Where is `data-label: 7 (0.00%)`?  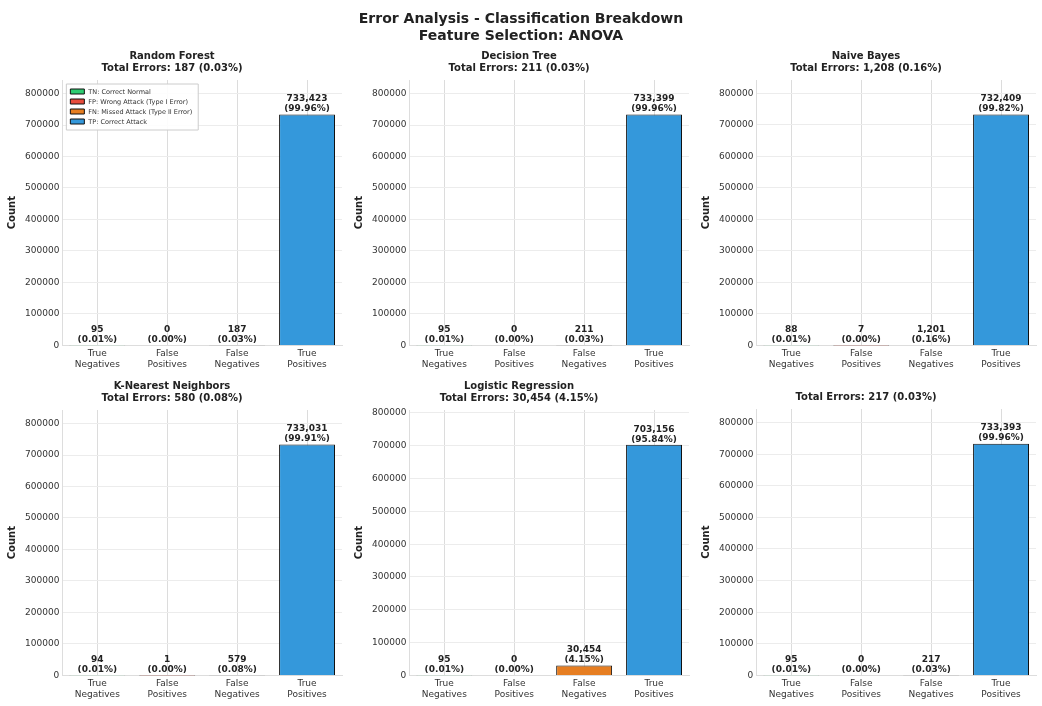
data-label: 7 (0.00%) is located at coordinates (861, 334).